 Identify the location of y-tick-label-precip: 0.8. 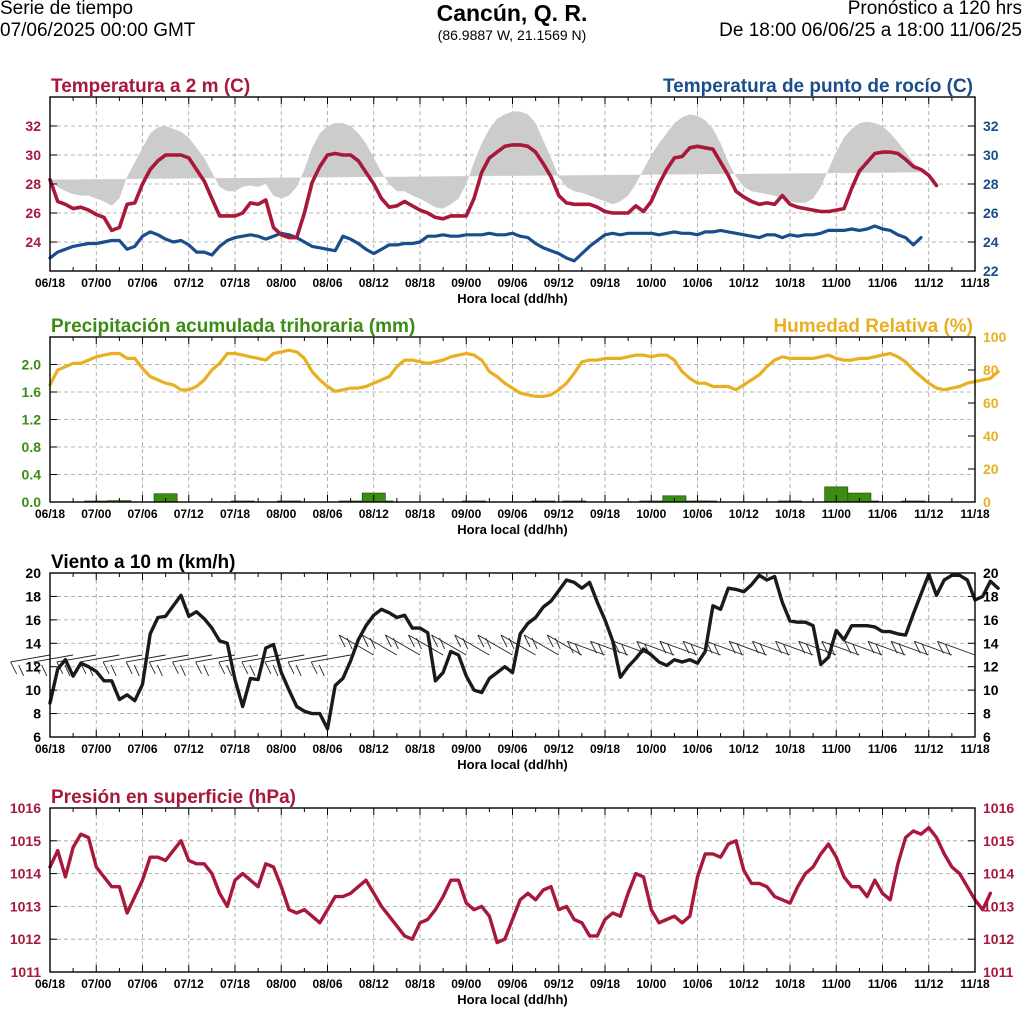
(32, 447).